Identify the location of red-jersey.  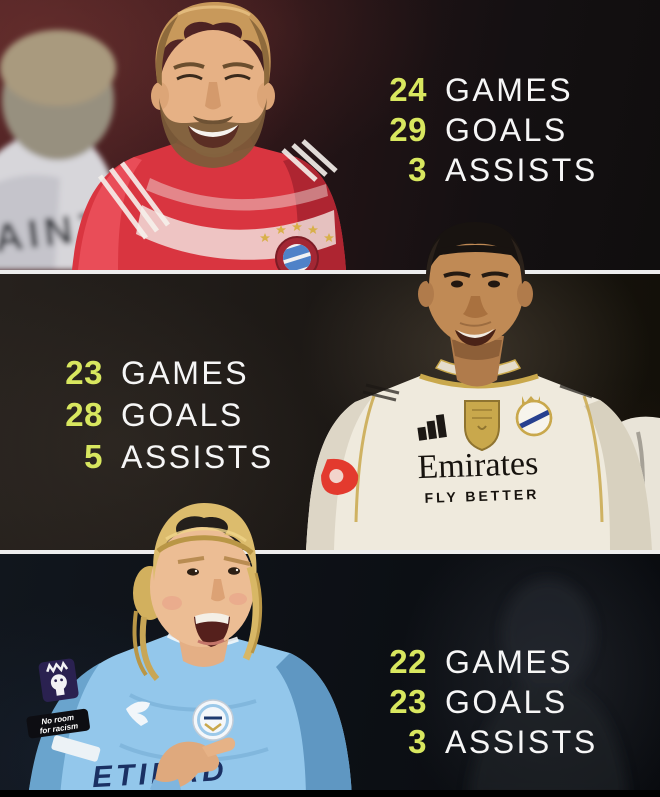
(209, 202).